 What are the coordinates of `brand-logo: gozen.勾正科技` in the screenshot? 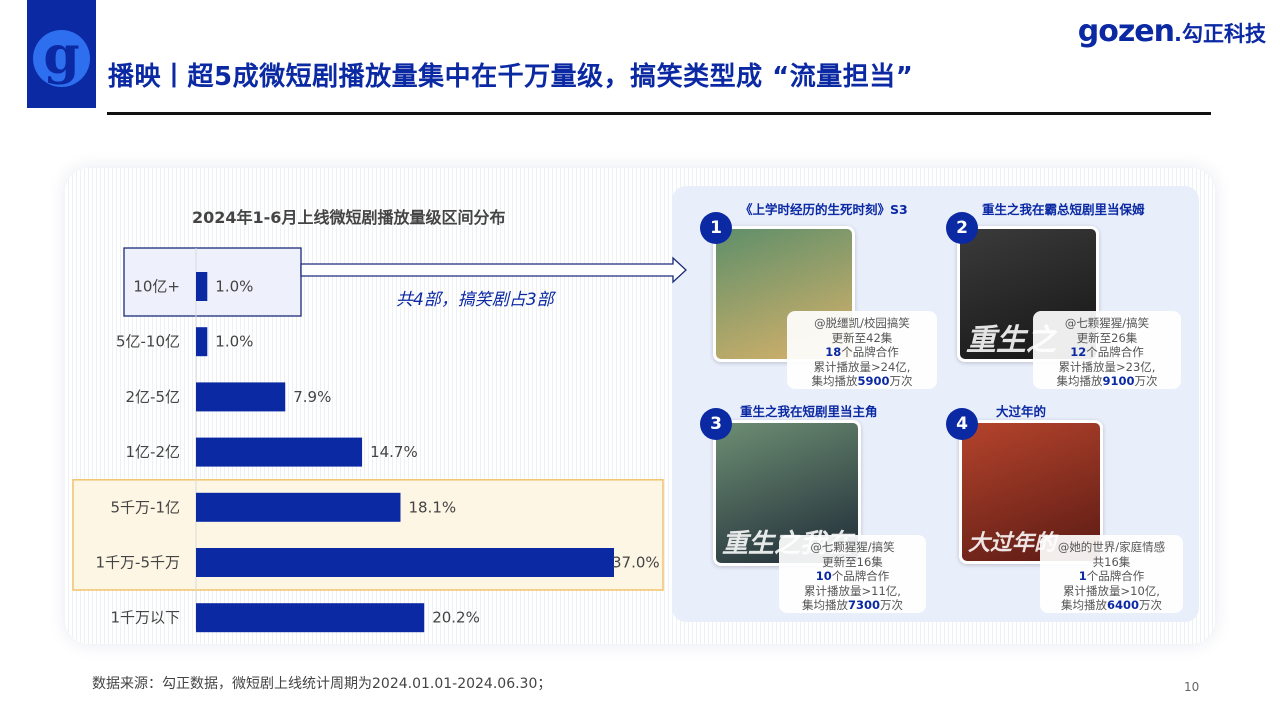 It's located at (1172, 31).